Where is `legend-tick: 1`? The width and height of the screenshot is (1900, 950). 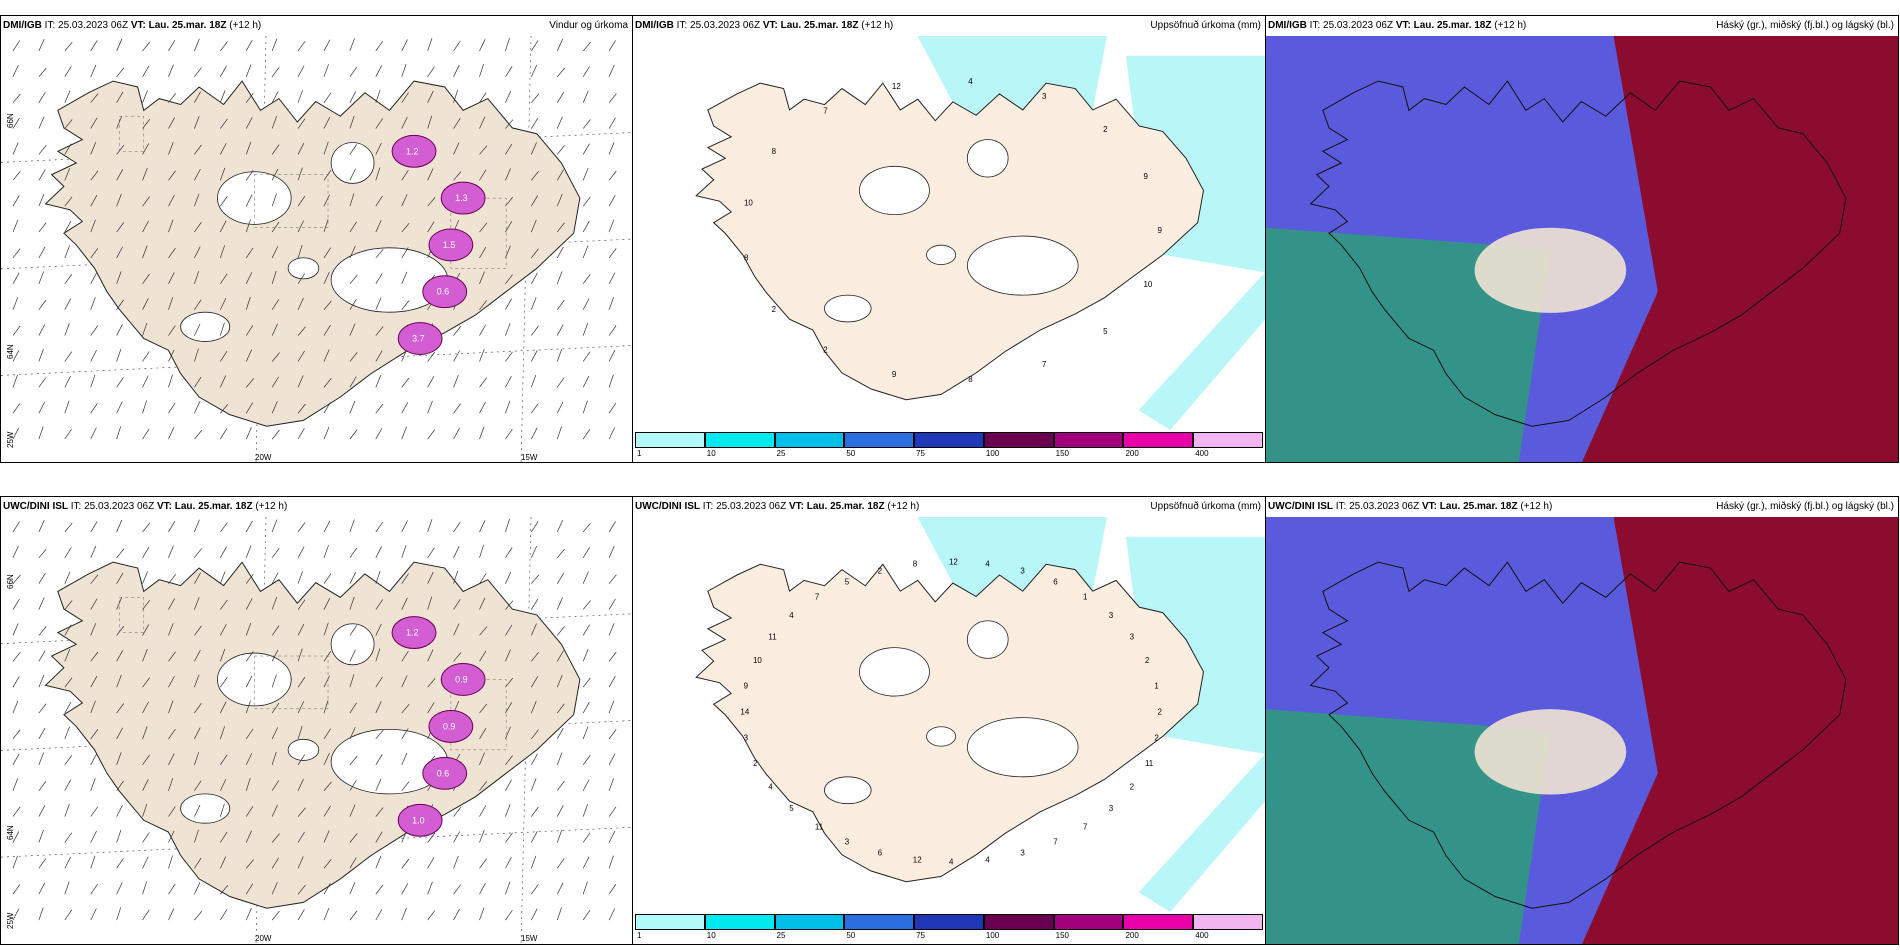
legend-tick: 1 is located at coordinates (639, 935).